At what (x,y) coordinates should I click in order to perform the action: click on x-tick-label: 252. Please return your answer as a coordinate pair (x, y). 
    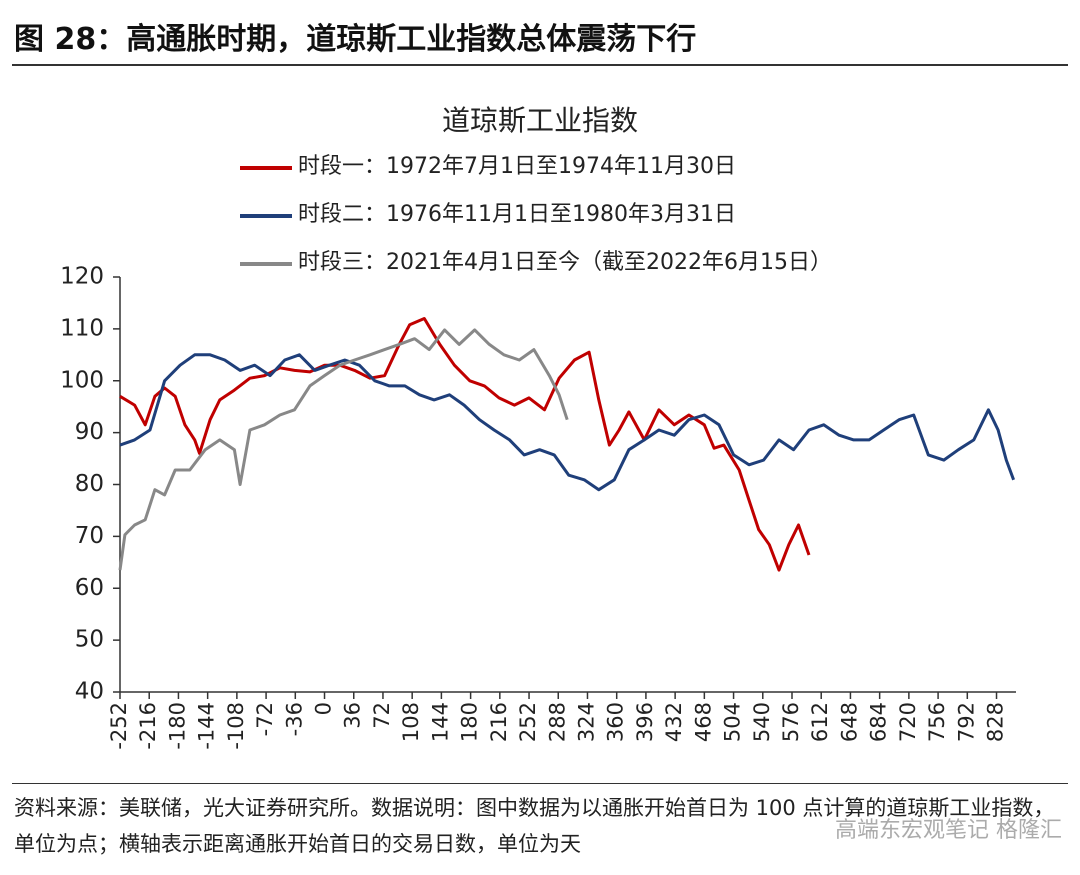
    Looking at the image, I should click on (528, 722).